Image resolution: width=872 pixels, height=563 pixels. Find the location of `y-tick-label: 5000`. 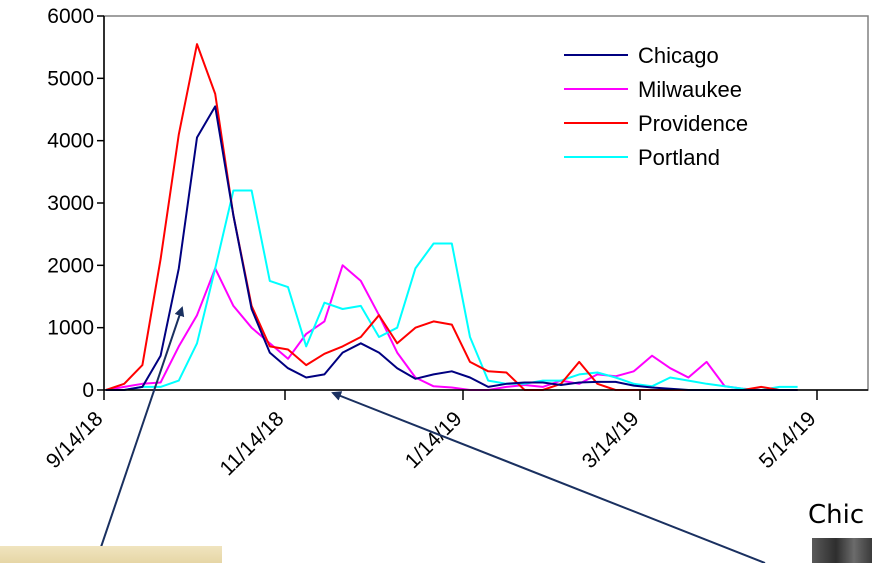

y-tick-label: 5000 is located at coordinates (70, 78).